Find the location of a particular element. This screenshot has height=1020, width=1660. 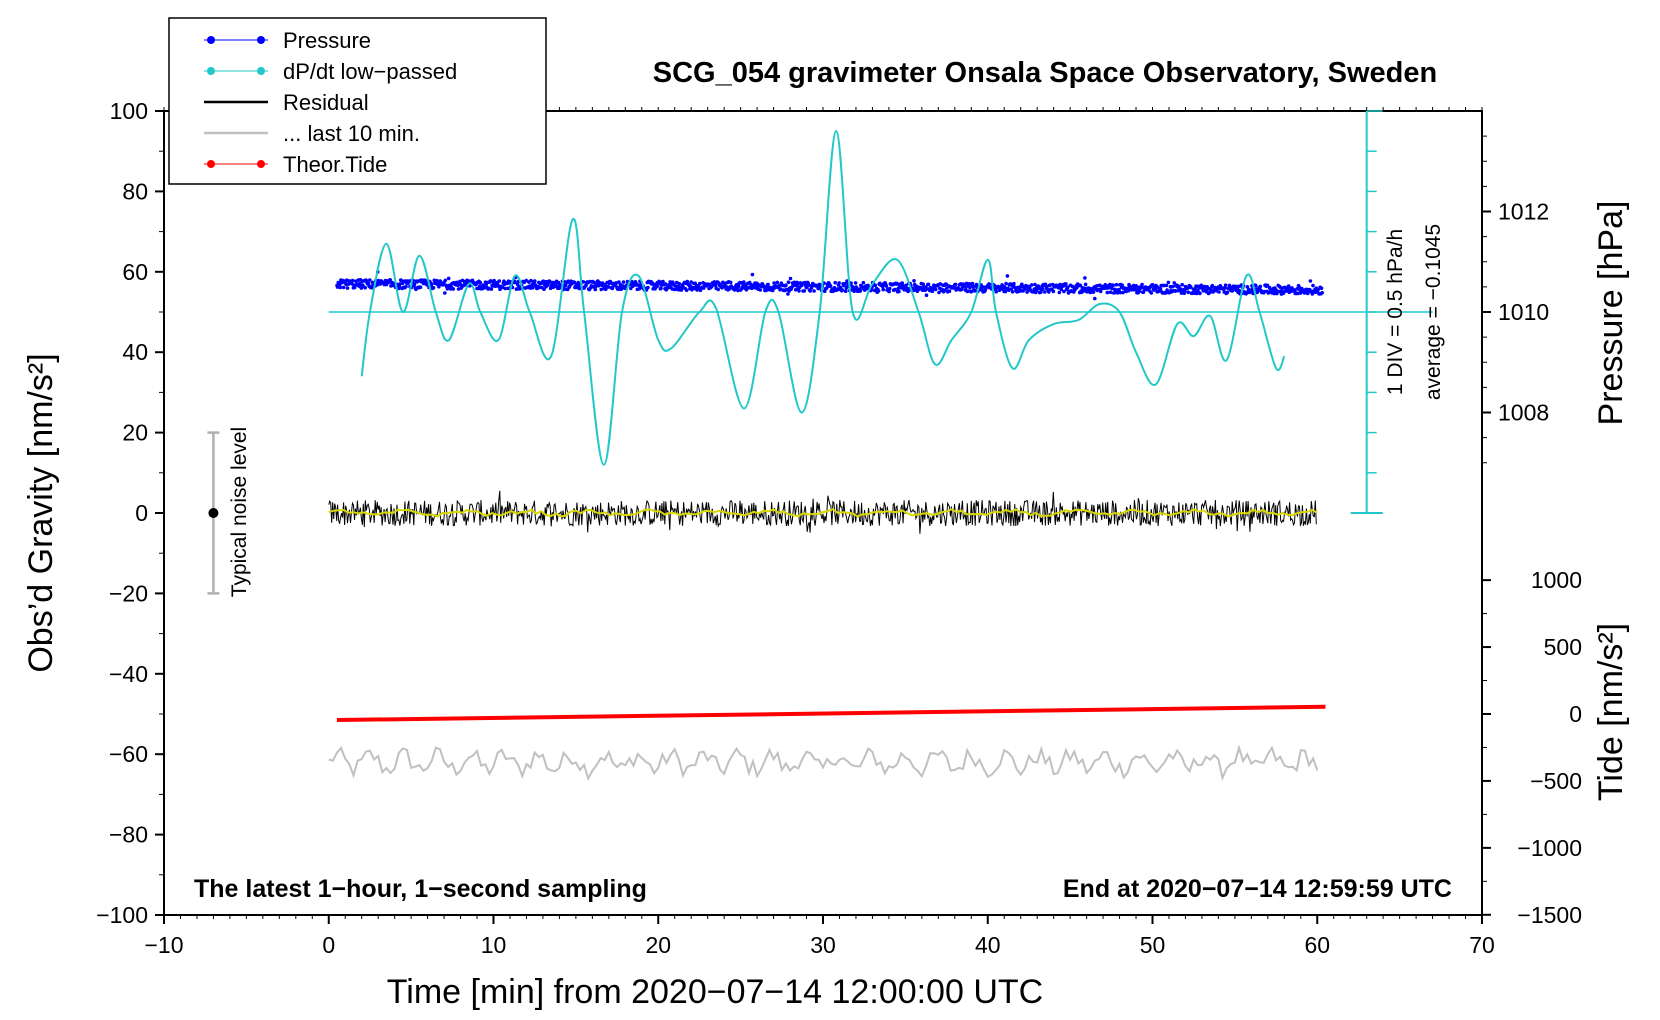

legend-entry: Theor.Tide is located at coordinates (295, 164).